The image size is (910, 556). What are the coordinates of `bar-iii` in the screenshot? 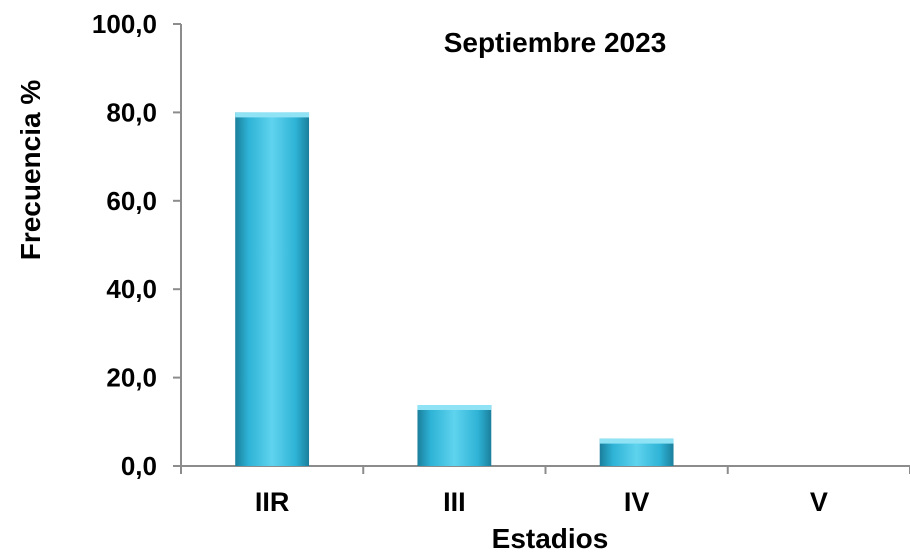 It's located at (454, 435).